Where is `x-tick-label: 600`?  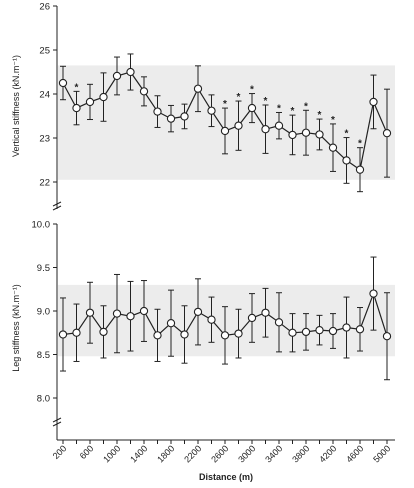
x-tick-label: 600 is located at coordinates (87, 452).